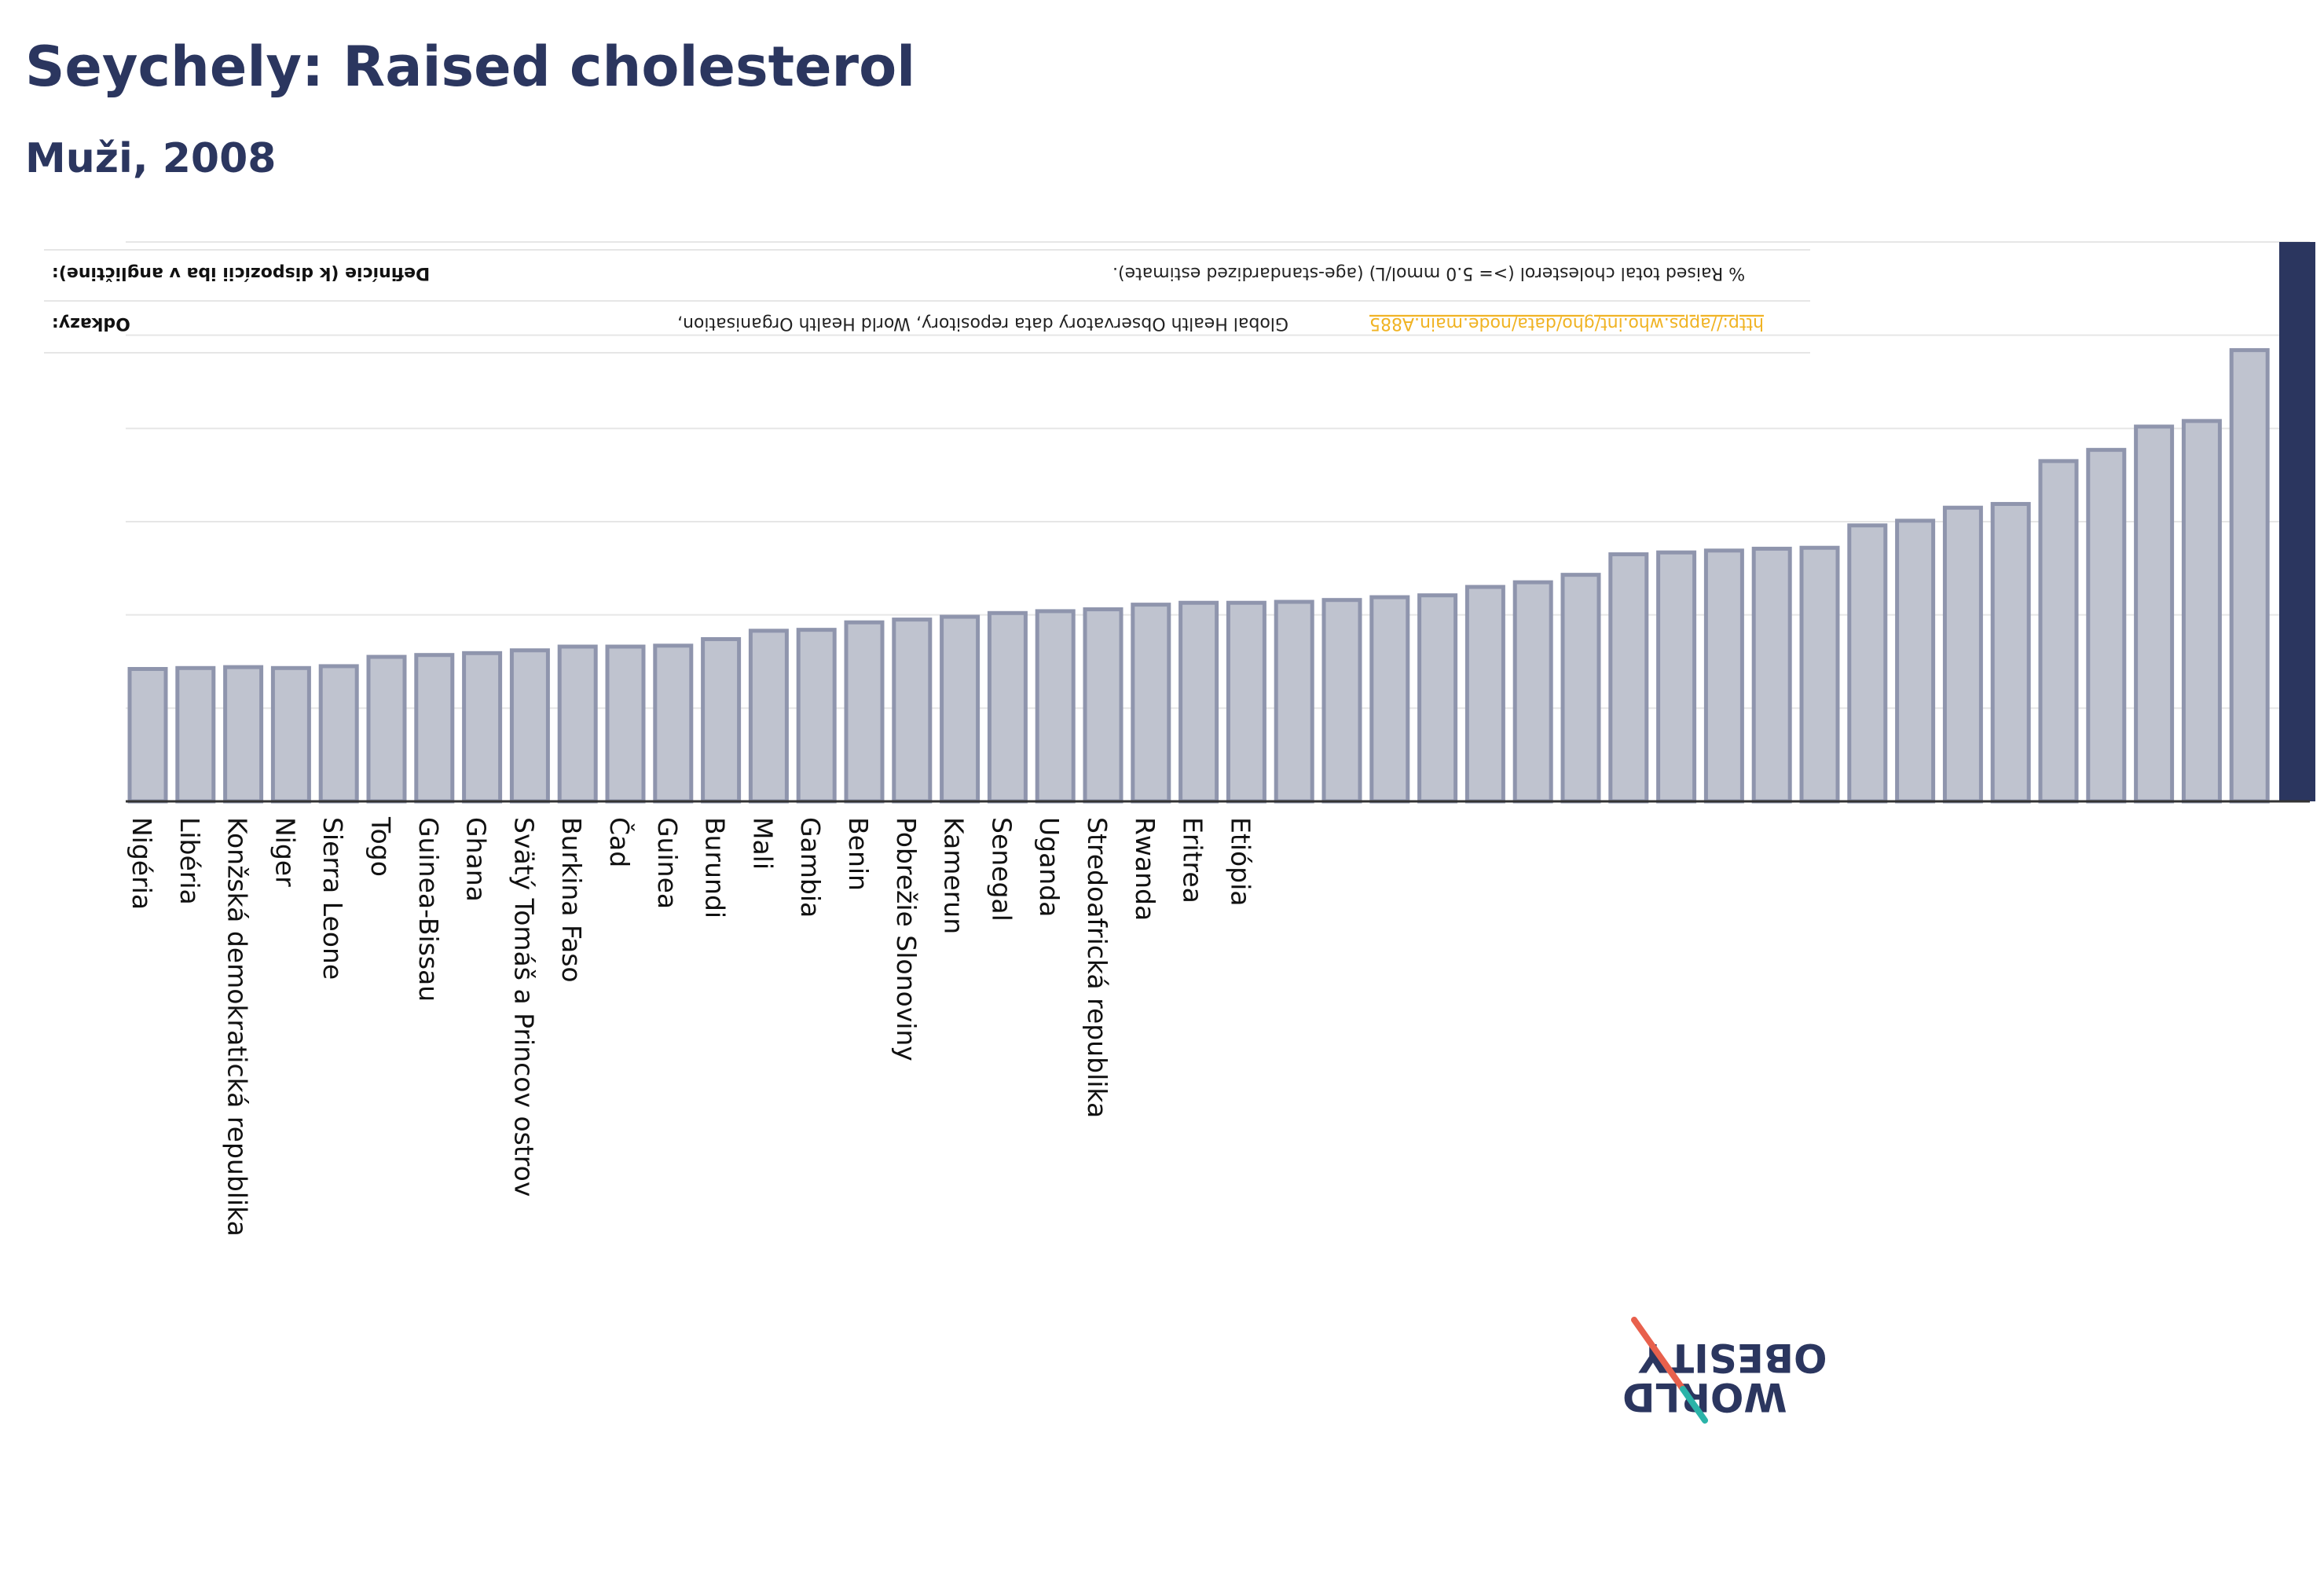 The image size is (2324, 1576). I want to click on references-label: Odkazy:, so click(91, 323).